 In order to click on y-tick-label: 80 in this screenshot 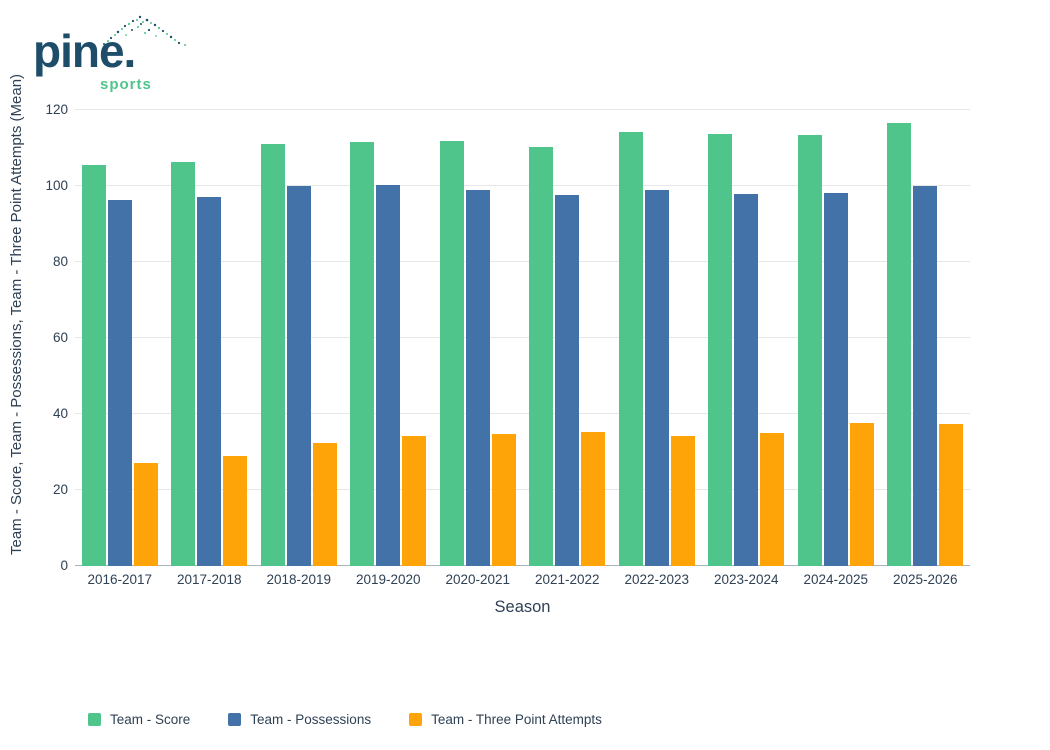, I will do `click(60, 261)`.